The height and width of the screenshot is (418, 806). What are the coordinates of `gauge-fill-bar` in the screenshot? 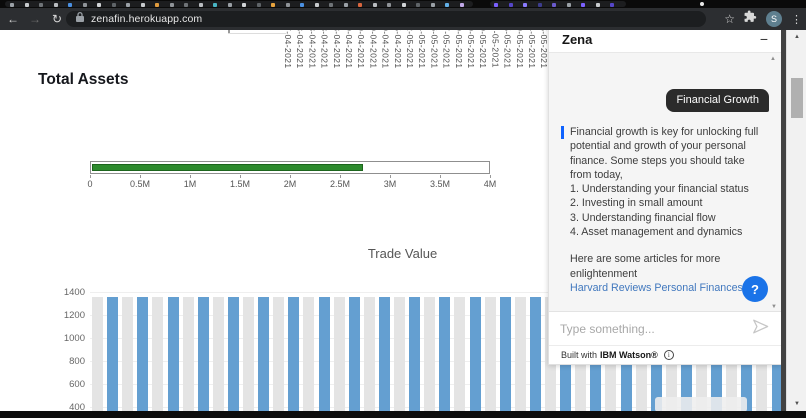 It's located at (227, 167).